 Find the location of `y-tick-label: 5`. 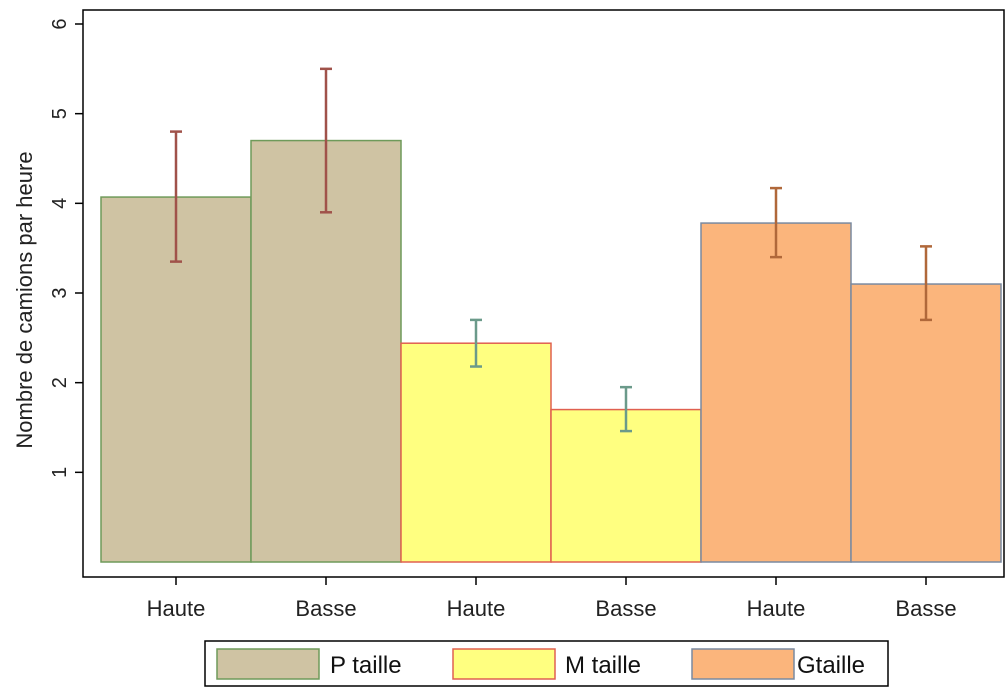

y-tick-label: 5 is located at coordinates (60, 113).